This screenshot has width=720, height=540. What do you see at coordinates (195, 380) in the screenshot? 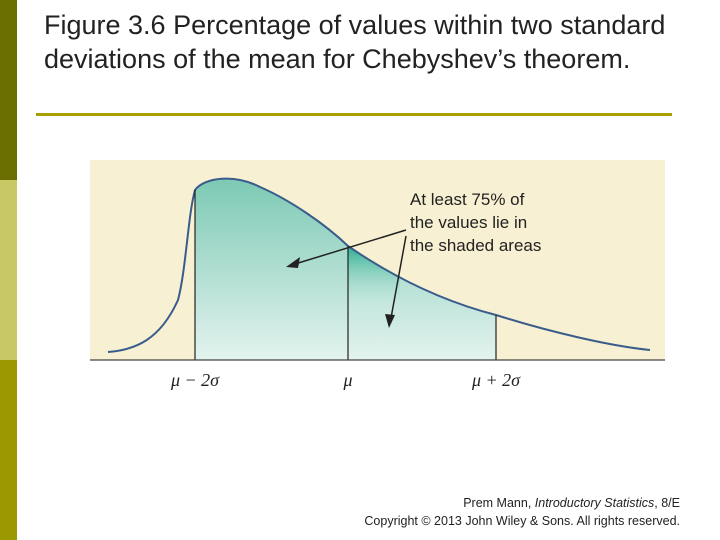
I see `tick-label-lower: μ − 2σ` at bounding box center [195, 380].